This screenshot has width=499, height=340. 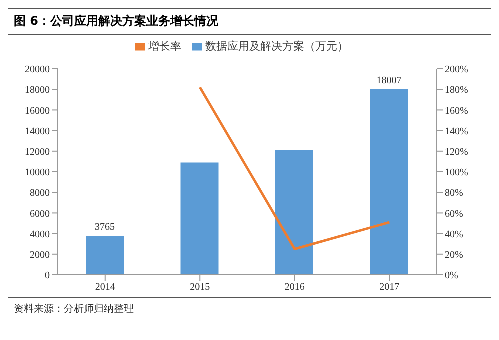 I want to click on y-tick-label: 16000, so click(x=37, y=111).